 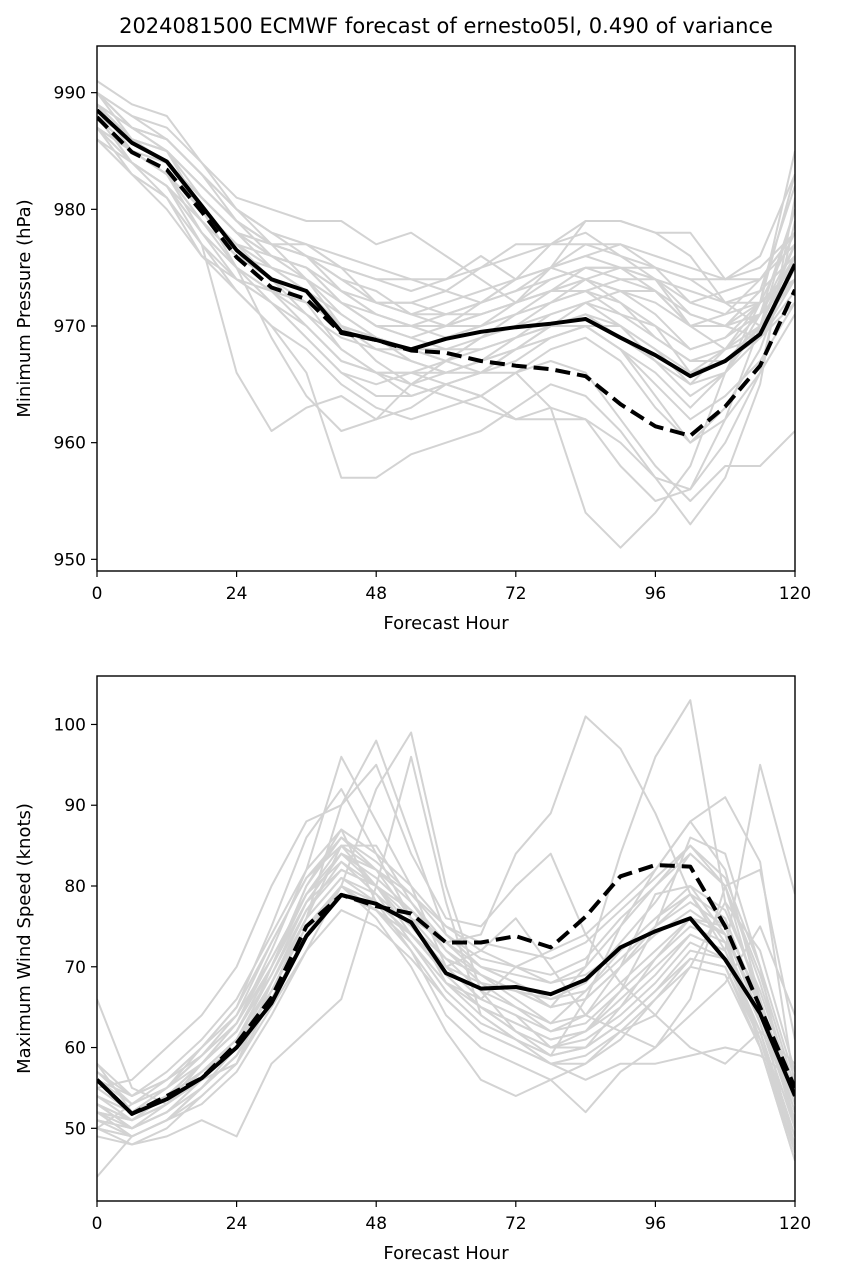 I want to click on wind-y-tick-label: 100, so click(x=70, y=725).